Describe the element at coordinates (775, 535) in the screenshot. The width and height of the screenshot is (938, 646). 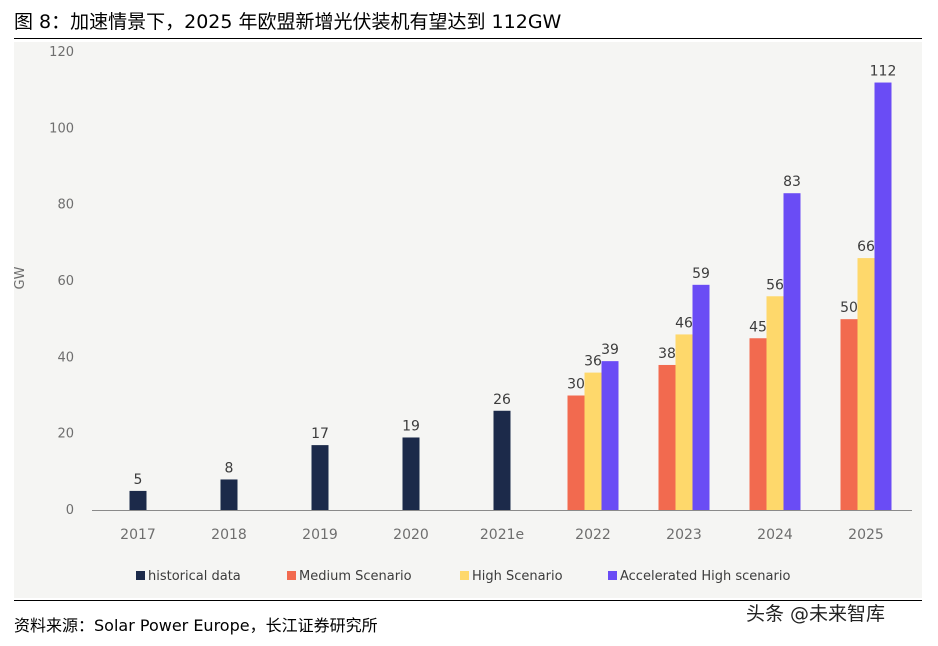
I see `x-tick-label: 2024` at that location.